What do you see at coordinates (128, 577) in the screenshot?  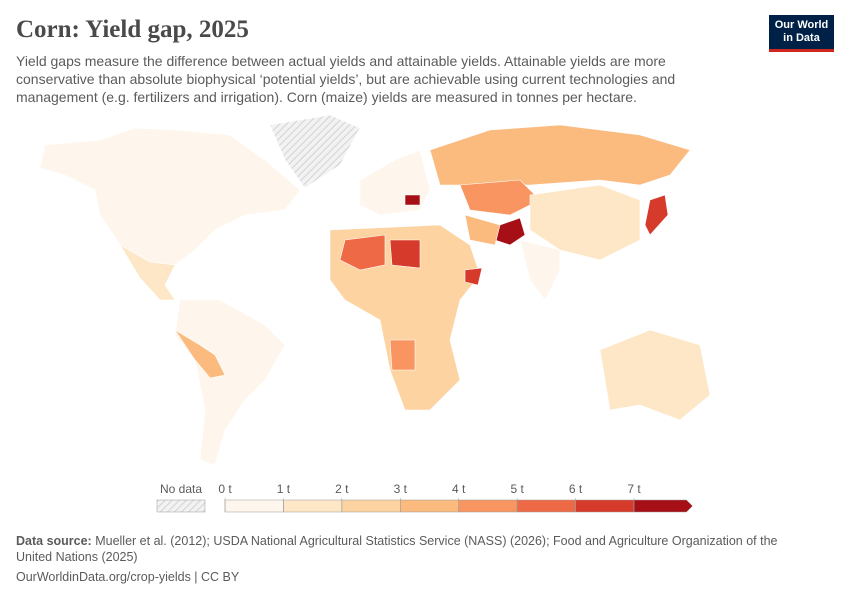 I see `url: OurWorldinData.org/crop-yields | CC BY` at bounding box center [128, 577].